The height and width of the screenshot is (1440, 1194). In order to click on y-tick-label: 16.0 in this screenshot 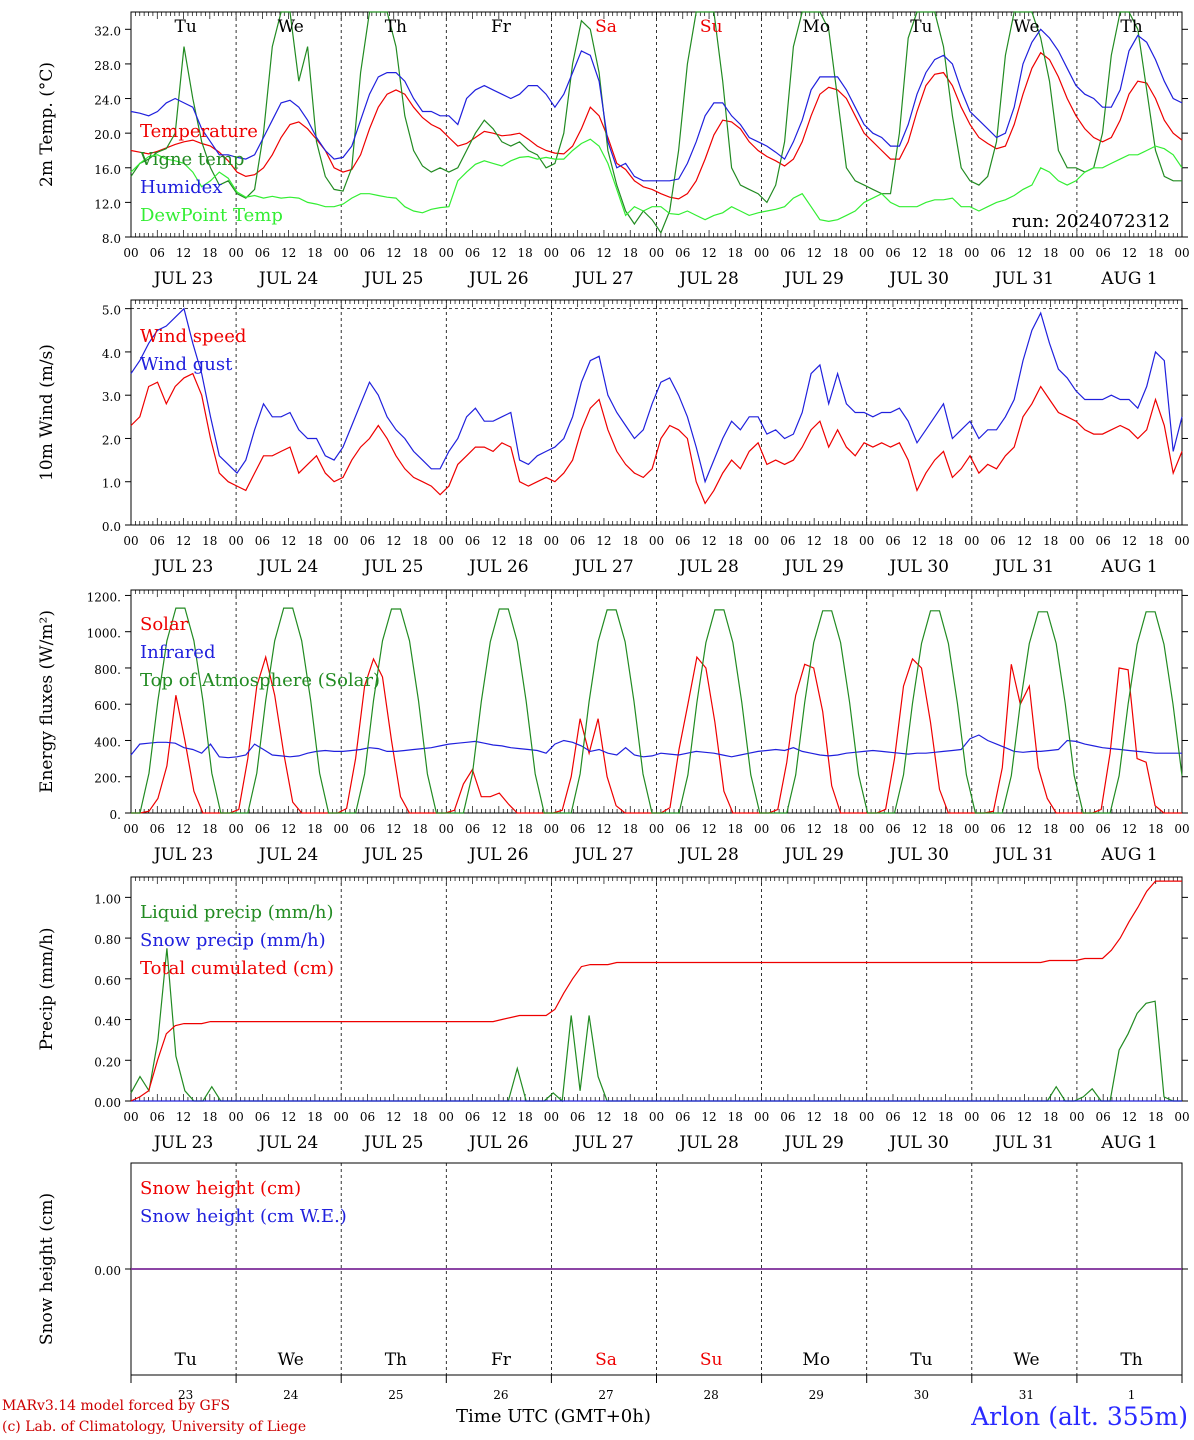, I will do `click(107, 170)`.